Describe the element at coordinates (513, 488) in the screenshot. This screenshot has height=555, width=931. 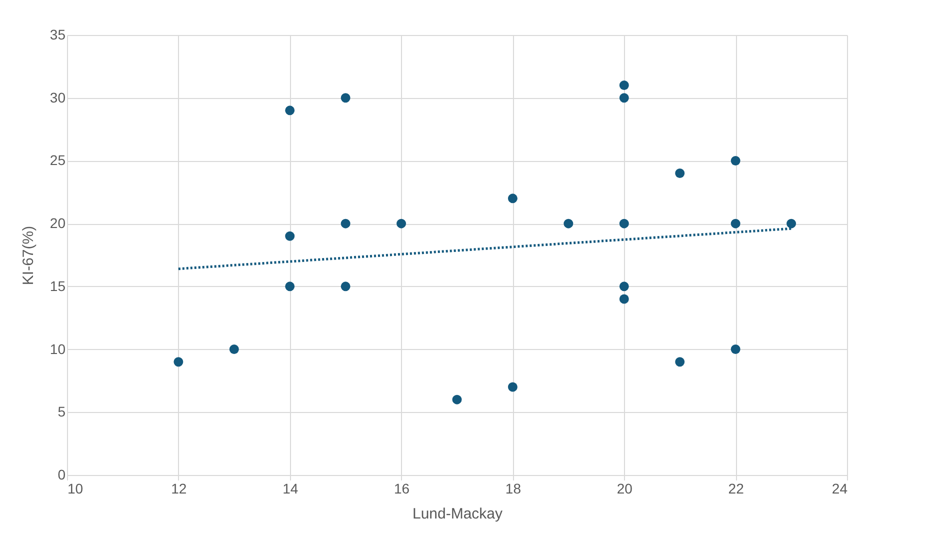
I see `x-tick-label: 18` at that location.